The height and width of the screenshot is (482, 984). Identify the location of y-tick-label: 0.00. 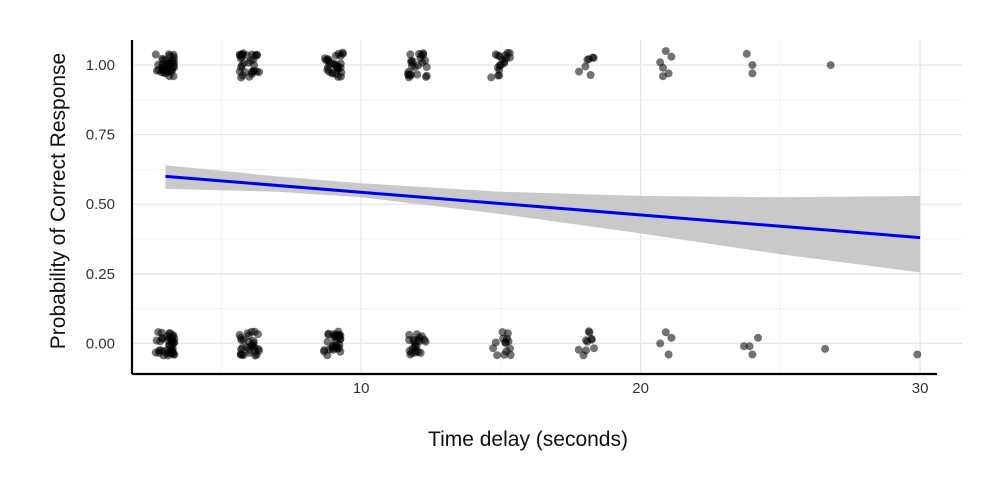
(100, 343).